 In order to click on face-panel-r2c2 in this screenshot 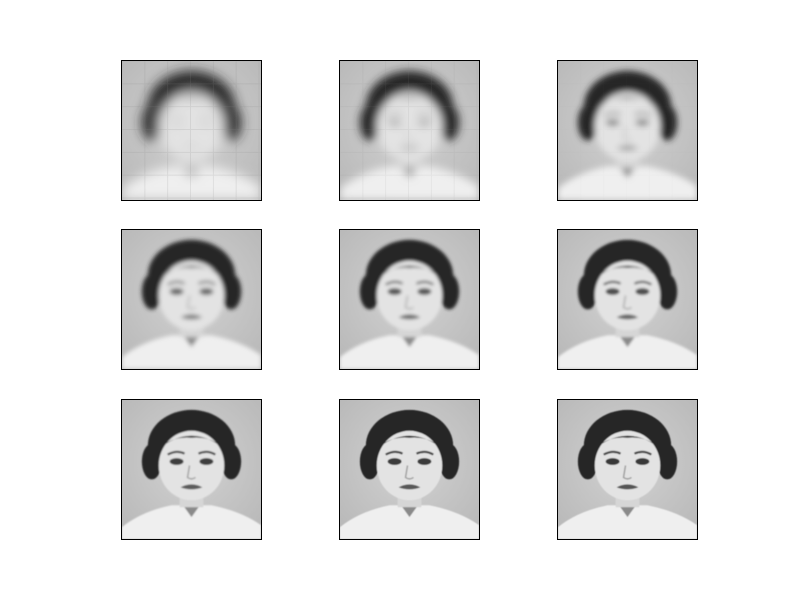, I will do `click(627, 469)`.